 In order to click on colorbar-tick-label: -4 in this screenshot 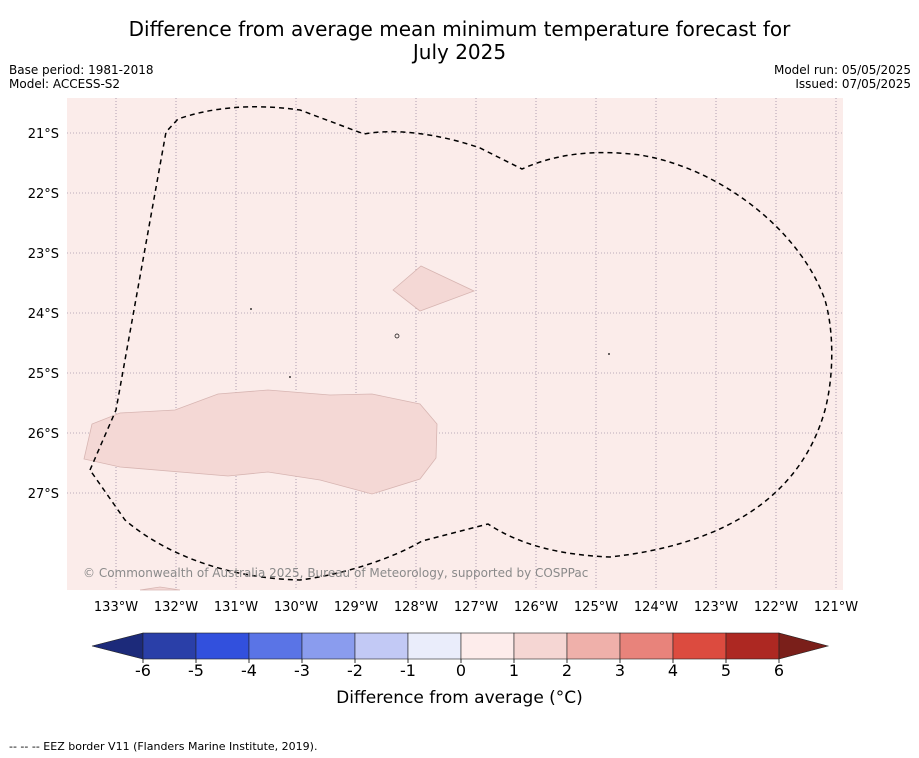, I will do `click(249, 670)`.